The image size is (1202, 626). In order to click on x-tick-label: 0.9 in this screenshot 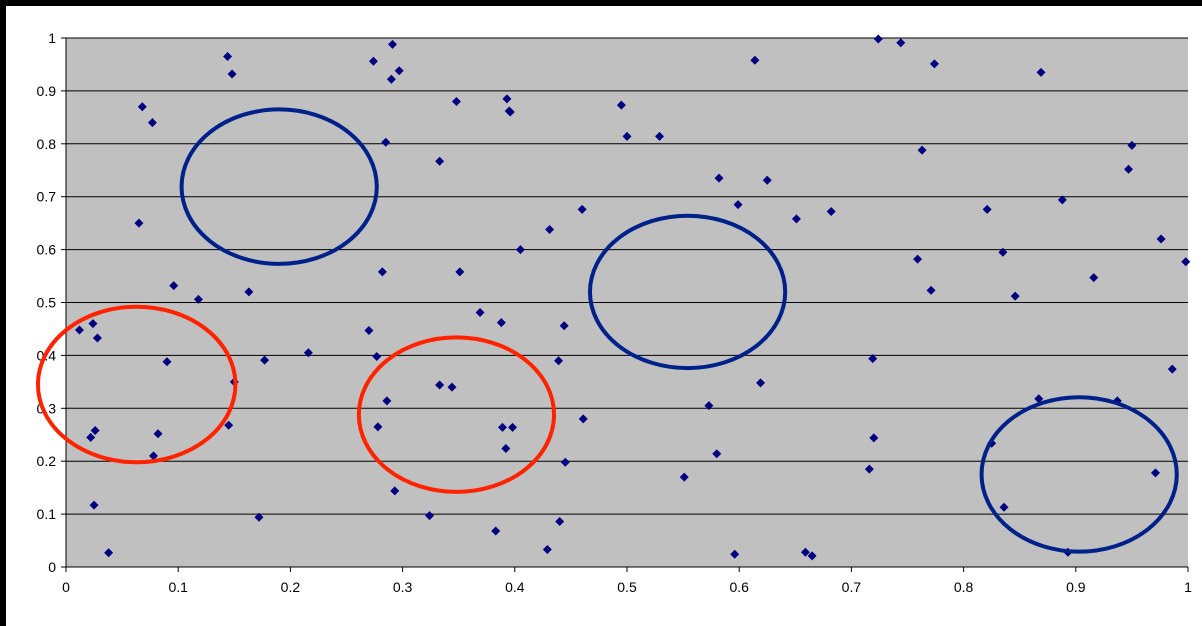, I will do `click(1076, 587)`.